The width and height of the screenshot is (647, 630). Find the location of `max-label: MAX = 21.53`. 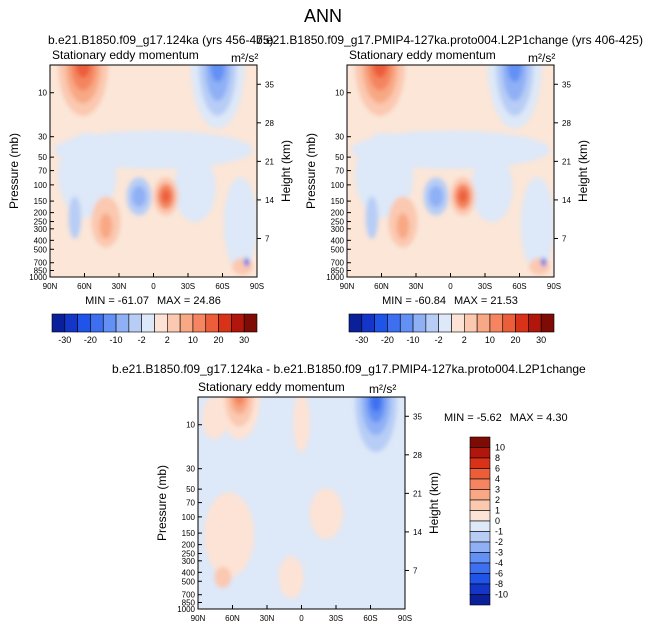

max-label: MAX = 21.53 is located at coordinates (486, 301).